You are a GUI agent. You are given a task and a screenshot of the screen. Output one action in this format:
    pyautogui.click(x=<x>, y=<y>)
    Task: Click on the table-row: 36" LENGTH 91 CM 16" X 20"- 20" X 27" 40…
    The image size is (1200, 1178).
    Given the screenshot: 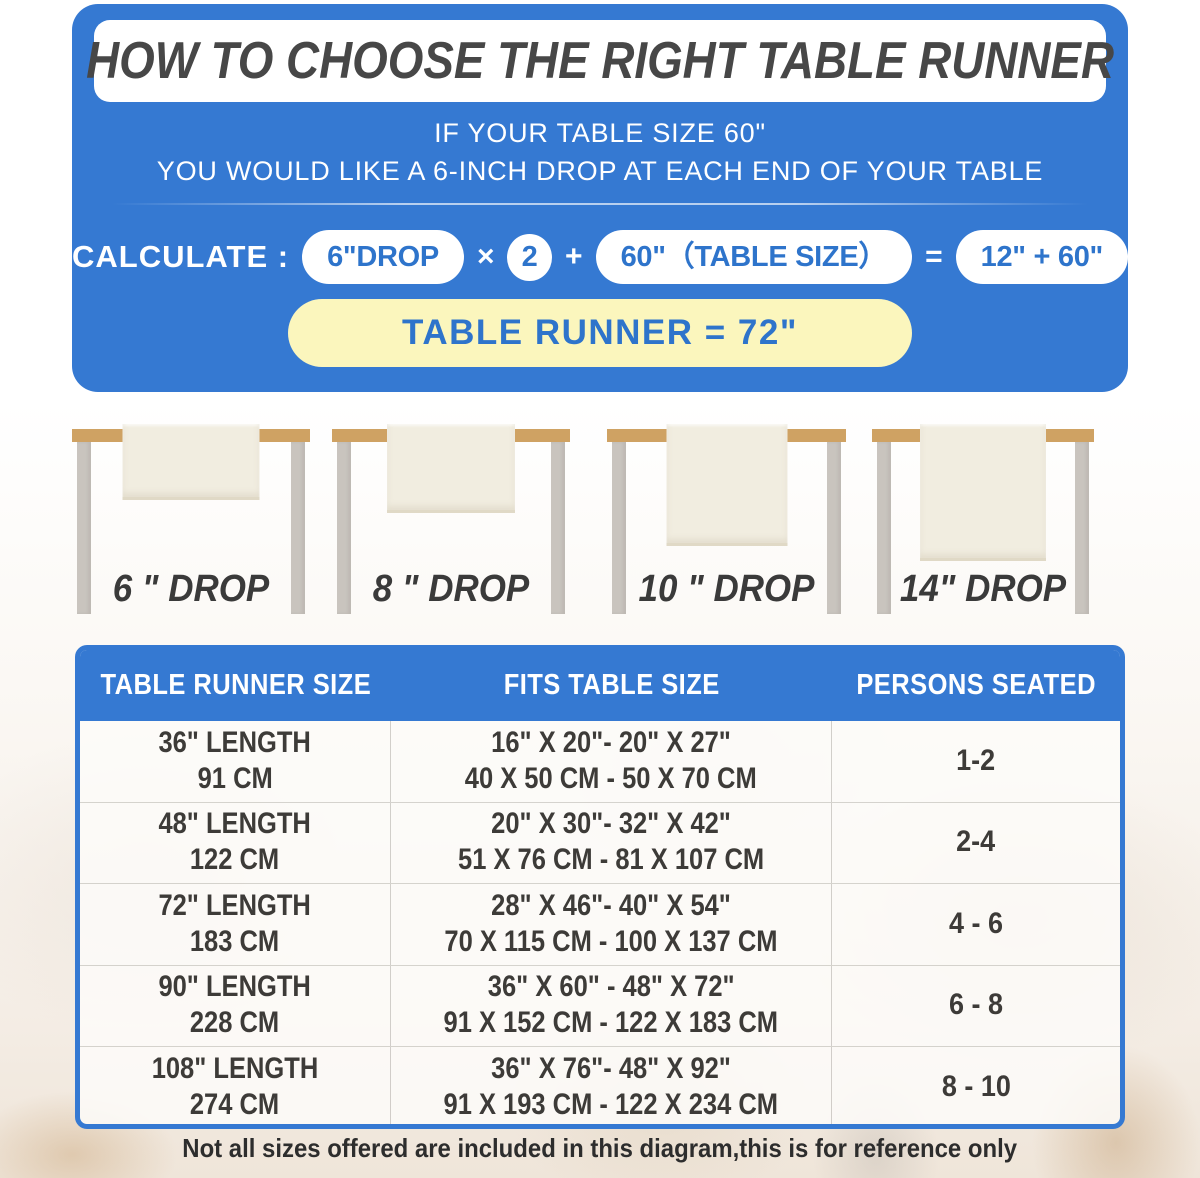 What is the action you would take?
    pyautogui.click(x=600, y=762)
    